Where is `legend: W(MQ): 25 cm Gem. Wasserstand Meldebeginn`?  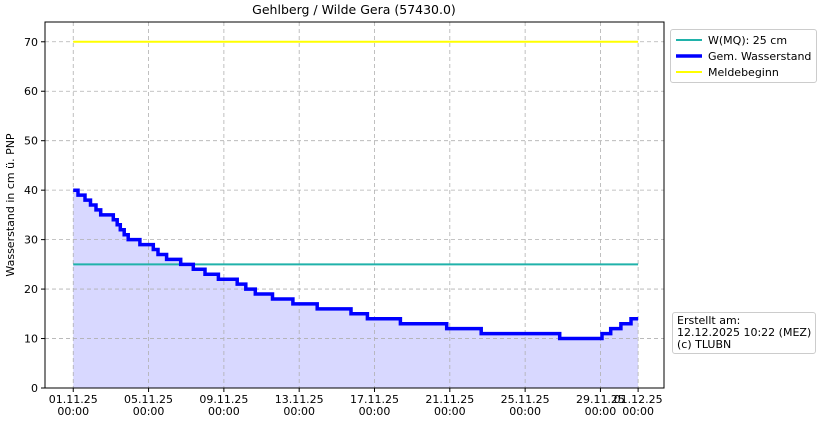 legend: W(MQ): 25 cm Gem. Wasserstand Meldebeginn is located at coordinates (744, 56).